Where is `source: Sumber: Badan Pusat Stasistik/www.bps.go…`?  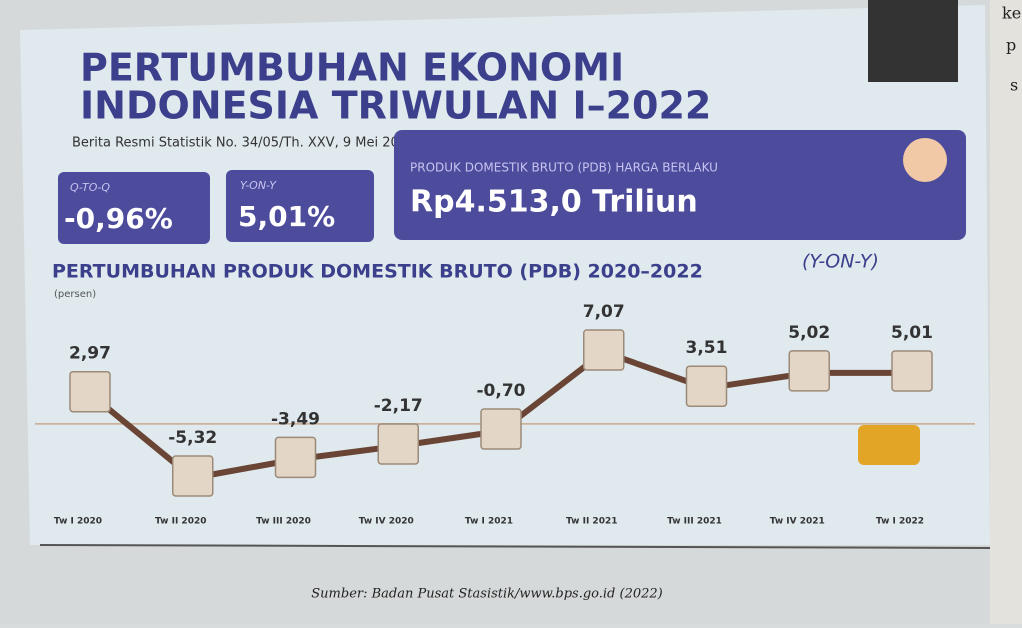 source: Sumber: Badan Pusat Stasistik/www.bps.go… is located at coordinates (486, 594).